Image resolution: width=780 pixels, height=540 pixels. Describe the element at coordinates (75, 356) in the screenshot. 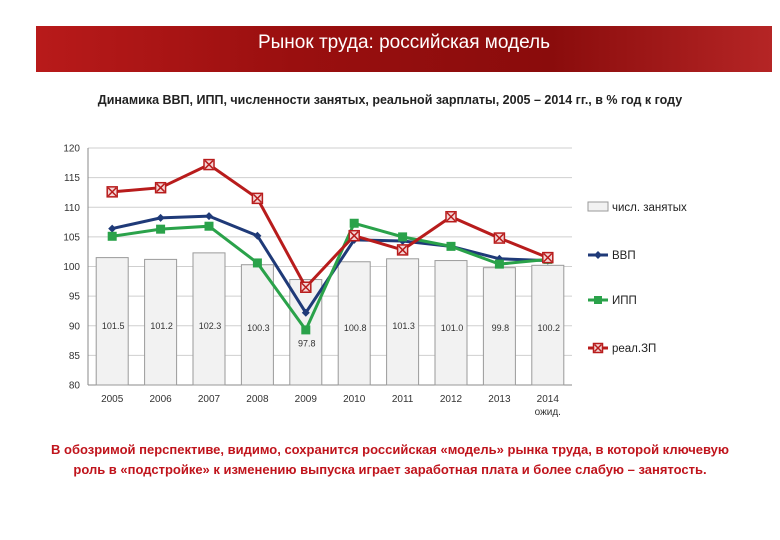

I see `y-tick-label: 85` at that location.